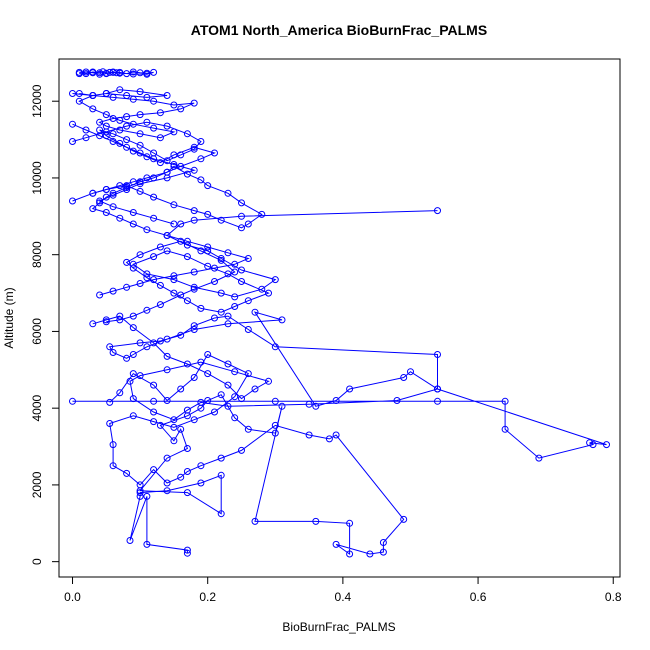 Image resolution: width=650 pixels, height=650 pixels. Describe the element at coordinates (343, 597) in the screenshot. I see `x-tick-label: 0.4` at that location.